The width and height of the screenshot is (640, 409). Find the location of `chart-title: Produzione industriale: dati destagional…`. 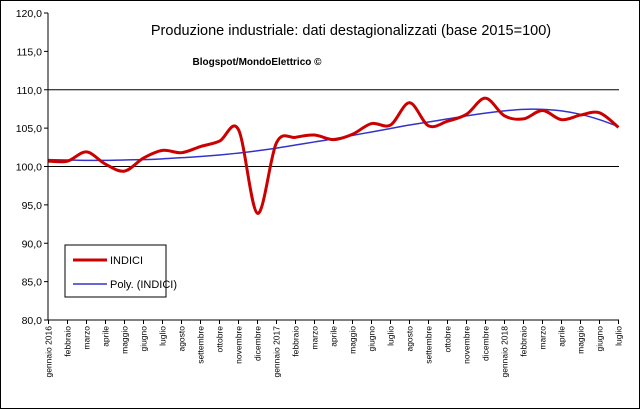

chart-title: Produzione industriale: dati destagional… is located at coordinates (351, 31).